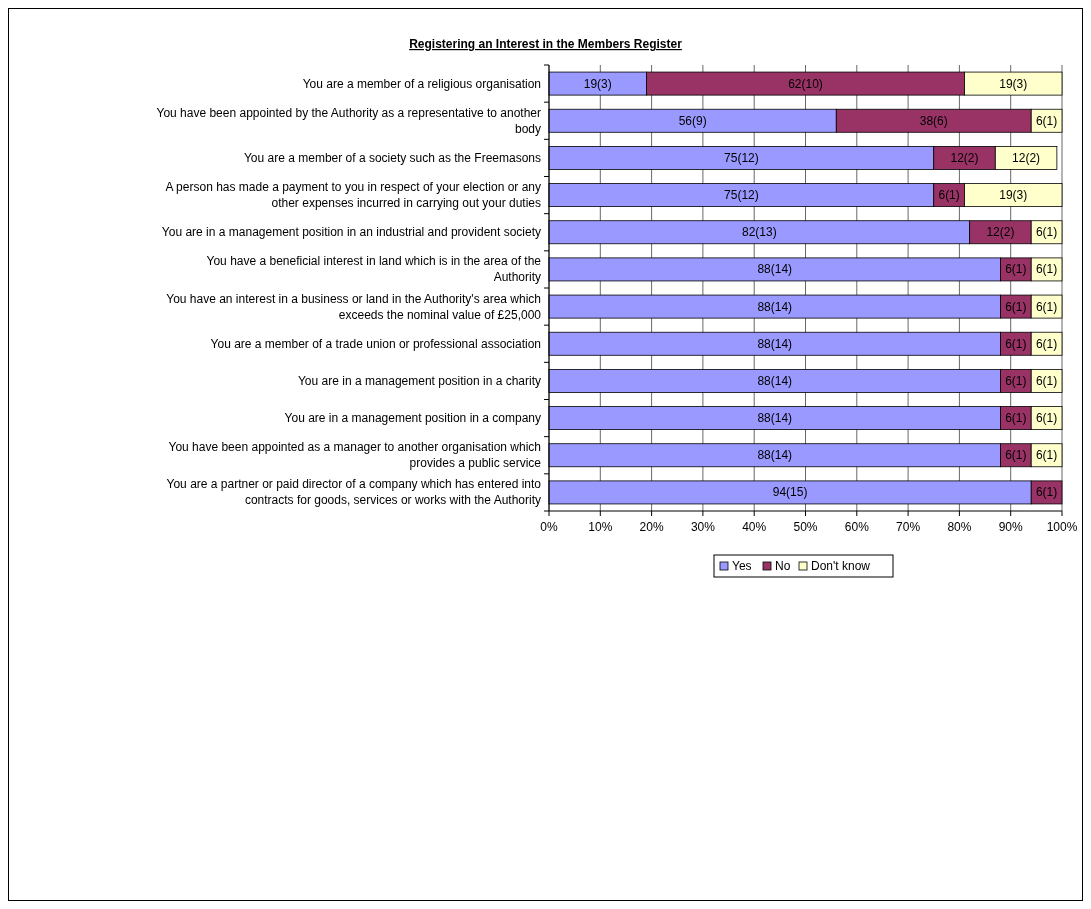  I want to click on legend-label: No, so click(783, 566).